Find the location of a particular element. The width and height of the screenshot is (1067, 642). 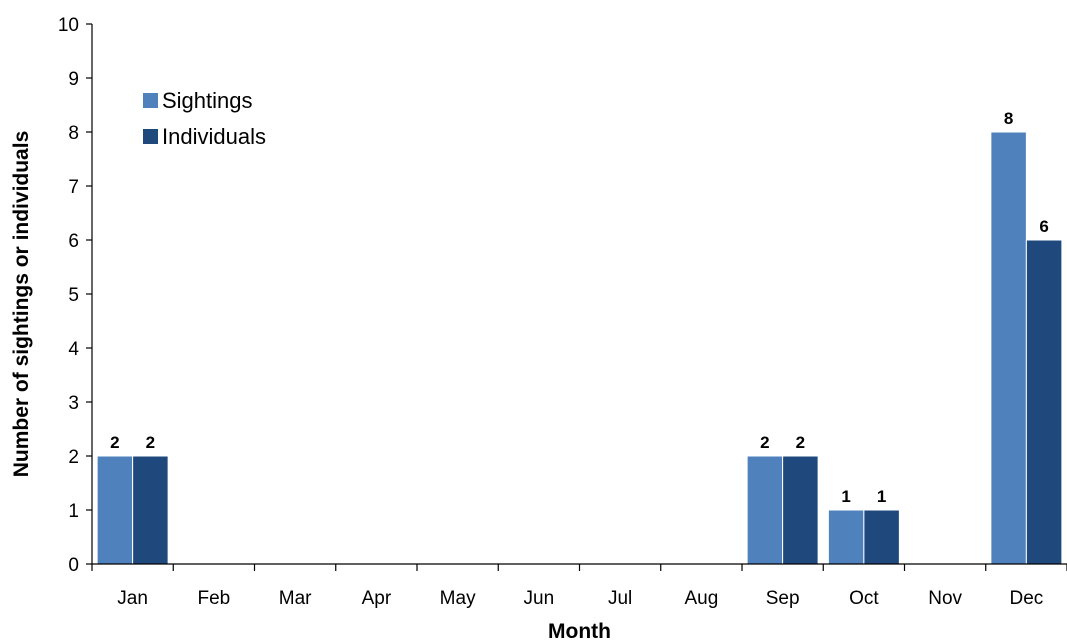

y-tick-label: 5 is located at coordinates (73, 295).